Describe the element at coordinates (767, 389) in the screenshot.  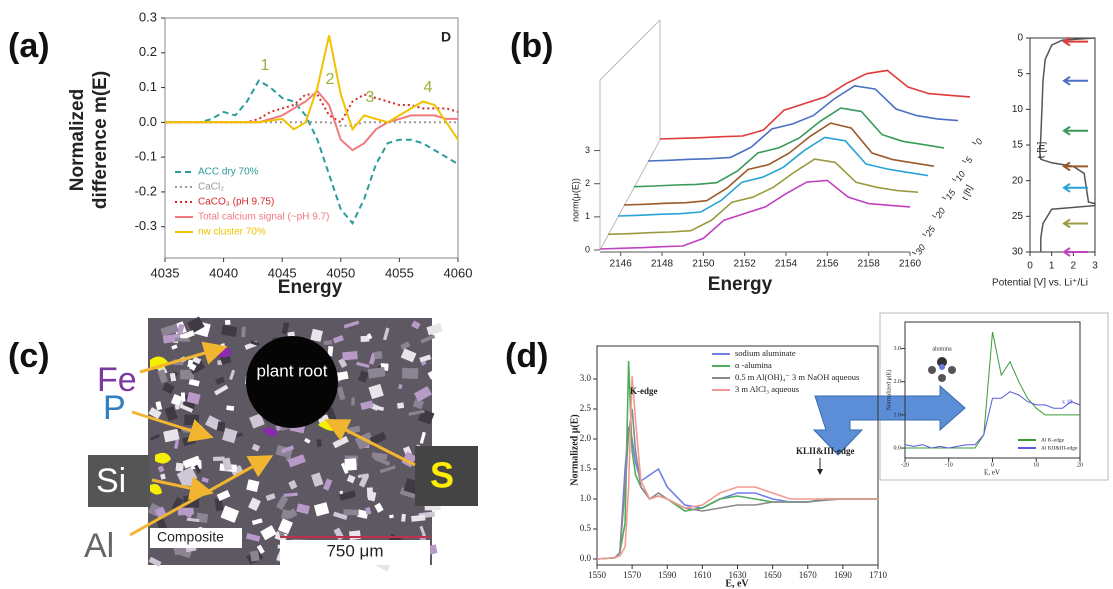
I see `legend-label: 3 m AlCl₃ aqueous` at that location.